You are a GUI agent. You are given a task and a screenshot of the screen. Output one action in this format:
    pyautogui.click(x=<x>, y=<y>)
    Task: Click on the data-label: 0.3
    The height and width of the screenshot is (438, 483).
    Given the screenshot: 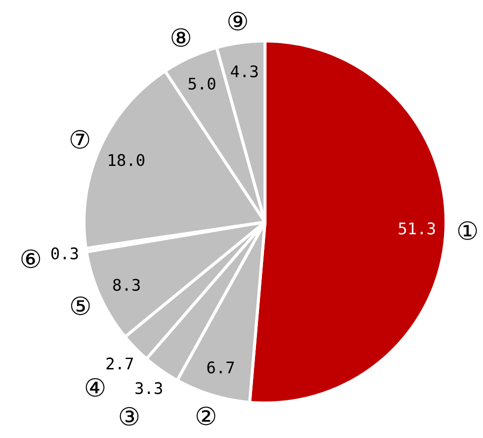 What is the action you would take?
    pyautogui.click(x=64, y=253)
    